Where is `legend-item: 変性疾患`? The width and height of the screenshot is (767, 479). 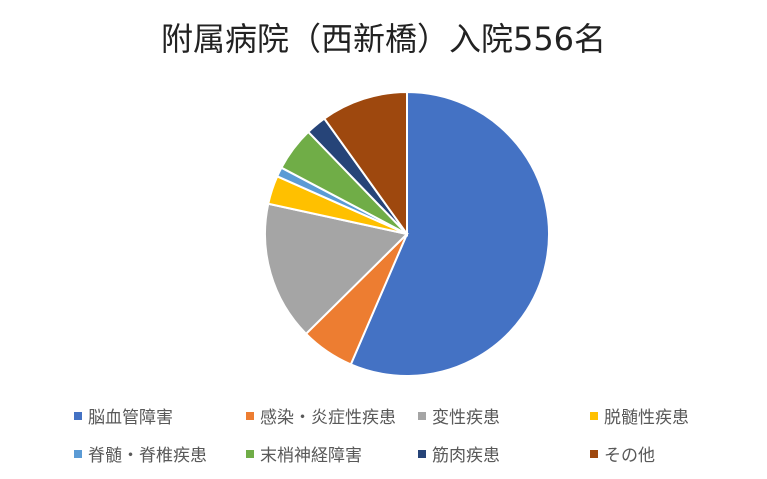
legend-item: 変性疾患 is located at coordinates (459, 415).